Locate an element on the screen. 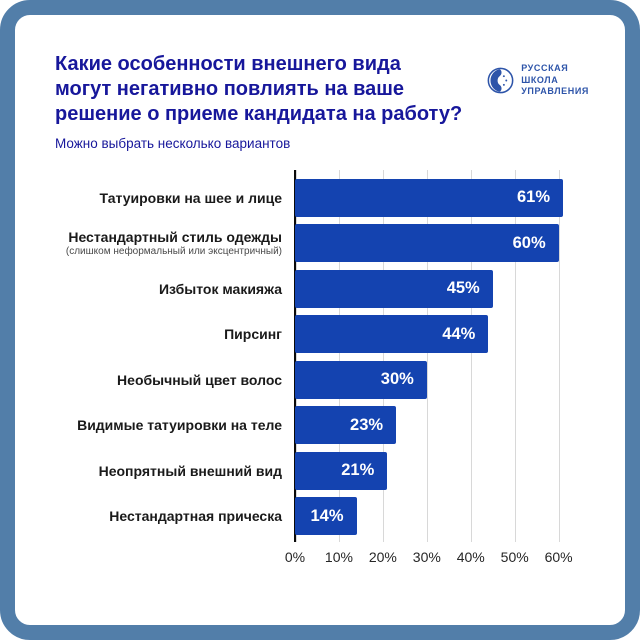  category-label-cell: Неопрятный внешний вид is located at coordinates (155, 471).